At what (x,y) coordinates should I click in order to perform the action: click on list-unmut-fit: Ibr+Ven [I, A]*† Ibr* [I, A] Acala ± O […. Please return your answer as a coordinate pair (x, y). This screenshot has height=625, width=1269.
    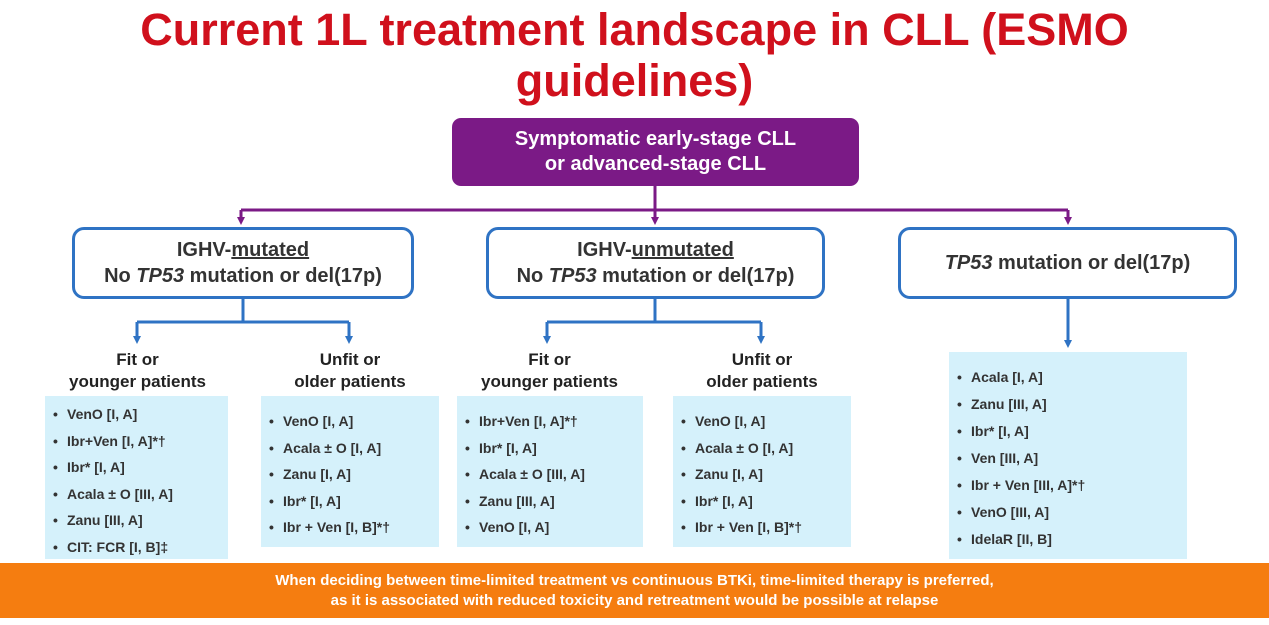
    Looking at the image, I should click on (550, 471).